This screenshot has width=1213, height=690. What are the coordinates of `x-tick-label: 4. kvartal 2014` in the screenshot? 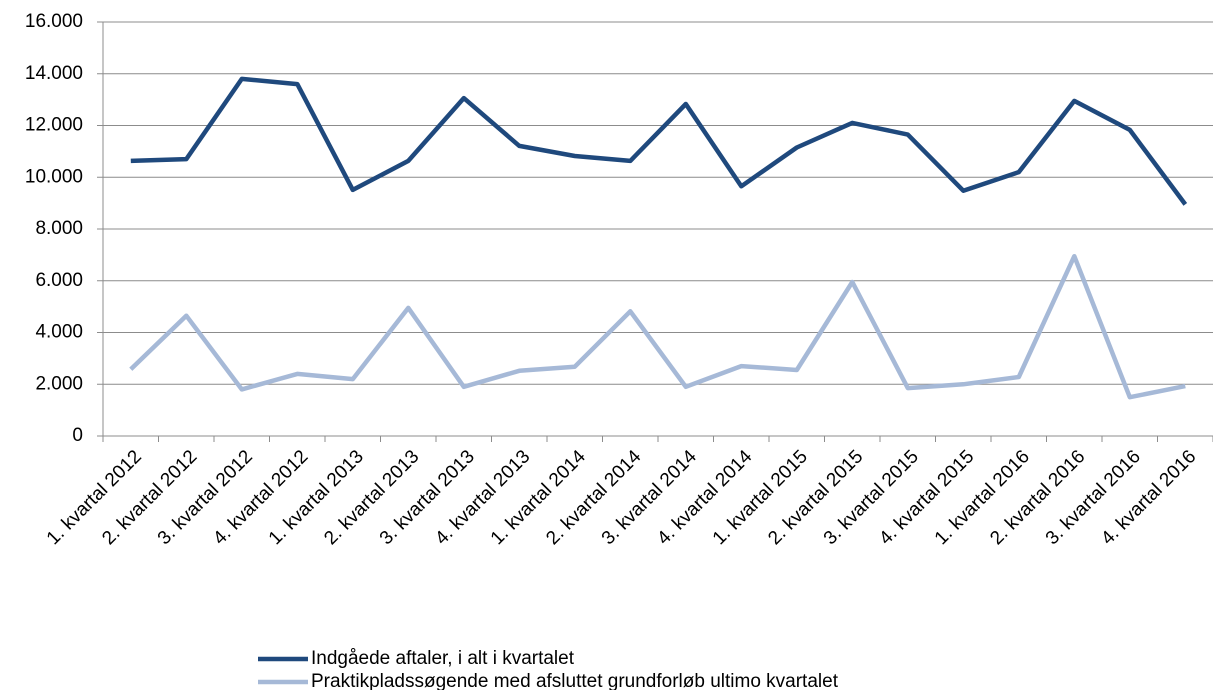 It's located at (704, 497).